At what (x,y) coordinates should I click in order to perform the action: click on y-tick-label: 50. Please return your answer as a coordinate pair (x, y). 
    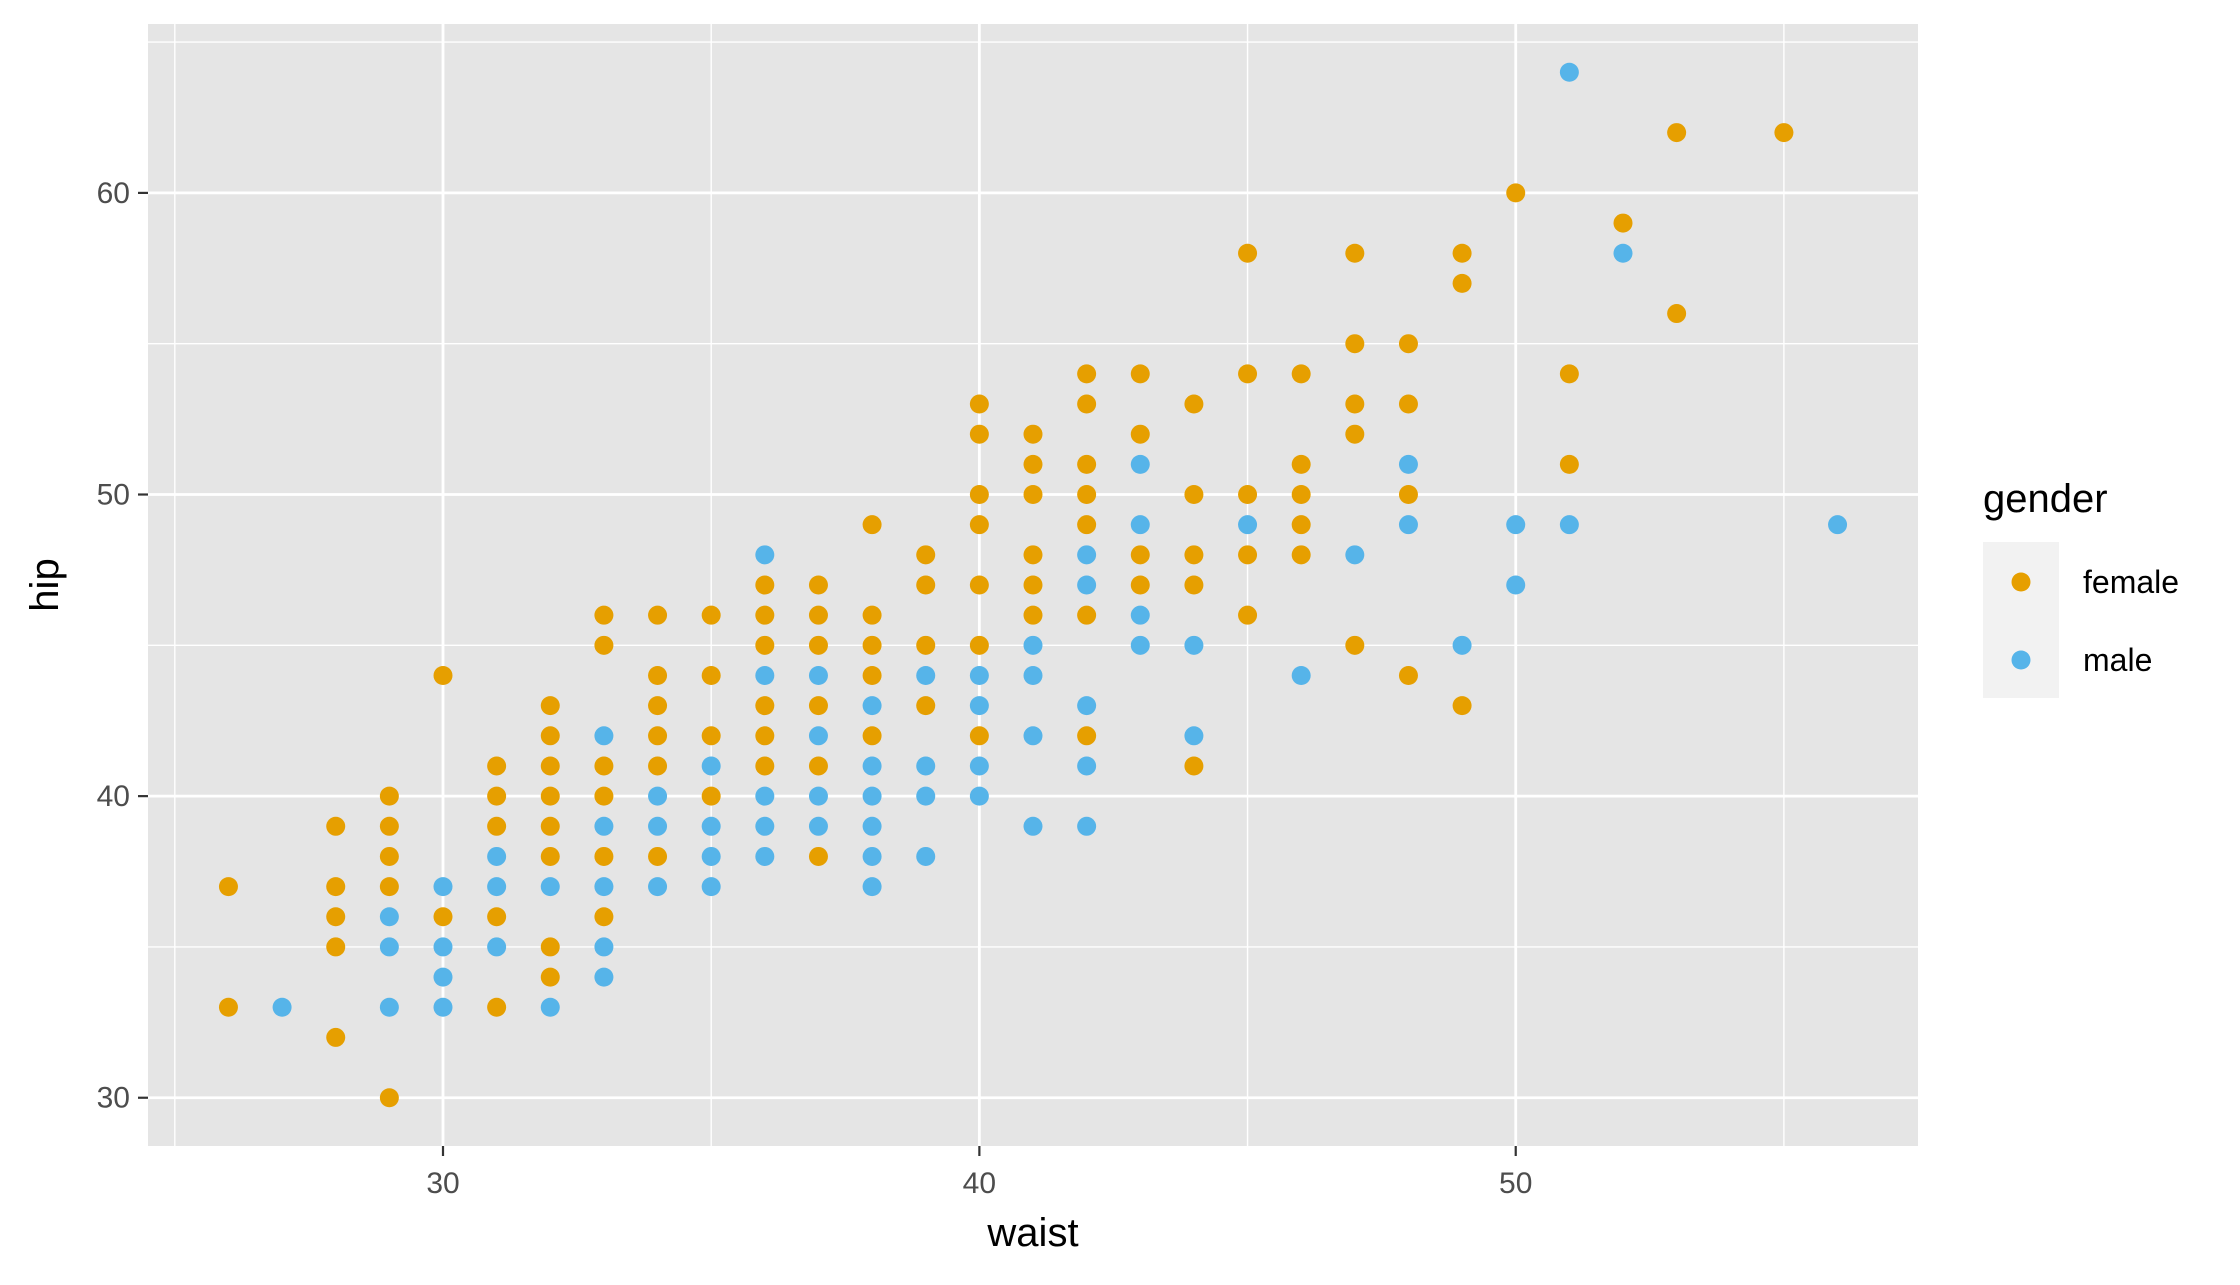
    Looking at the image, I should click on (113, 495).